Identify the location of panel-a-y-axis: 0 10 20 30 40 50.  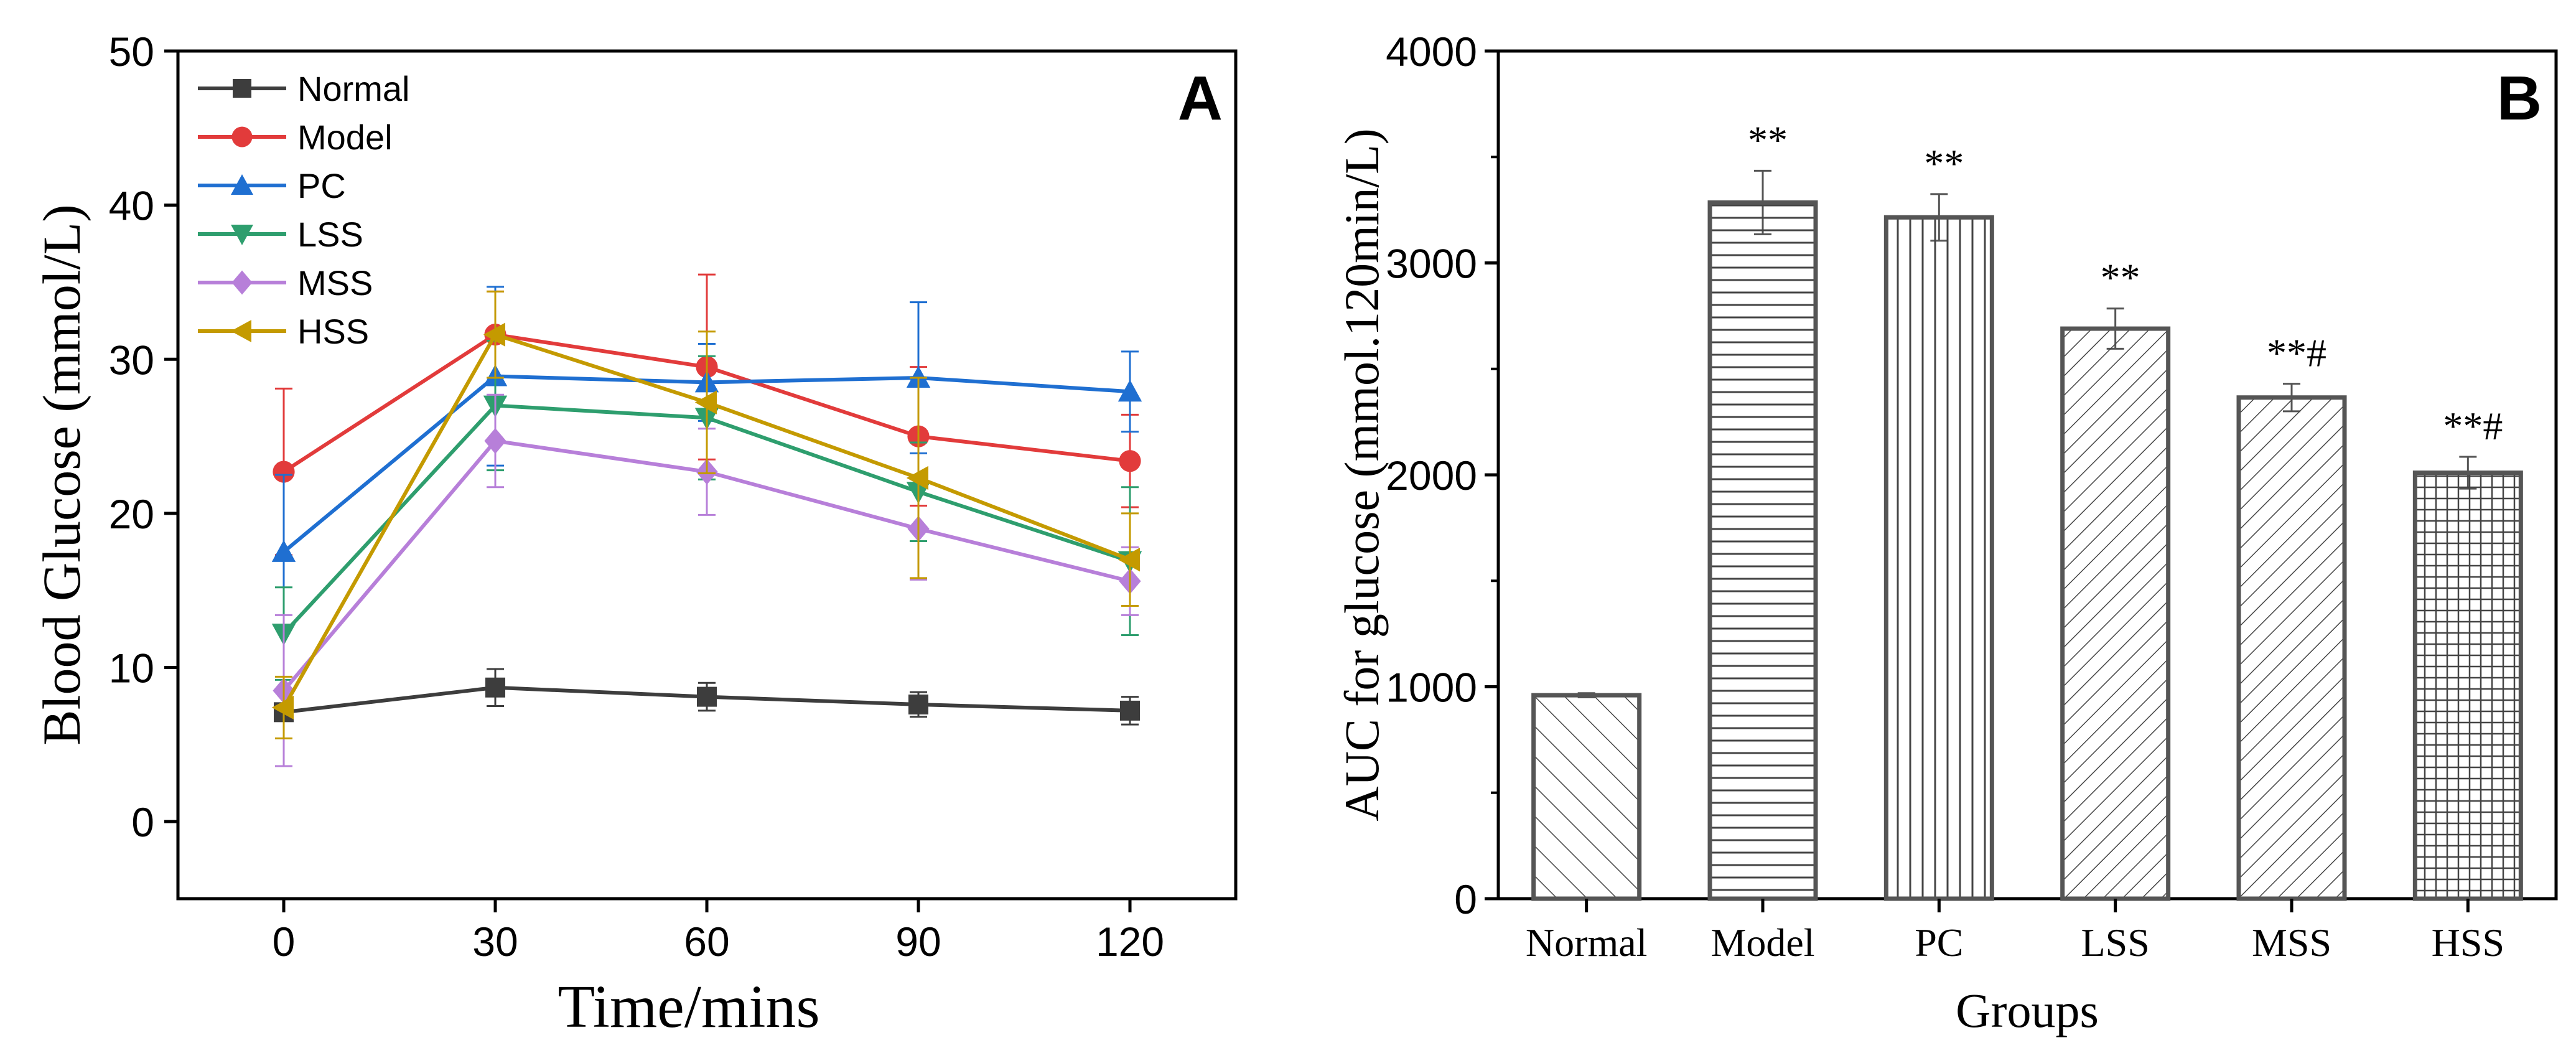
(143, 437).